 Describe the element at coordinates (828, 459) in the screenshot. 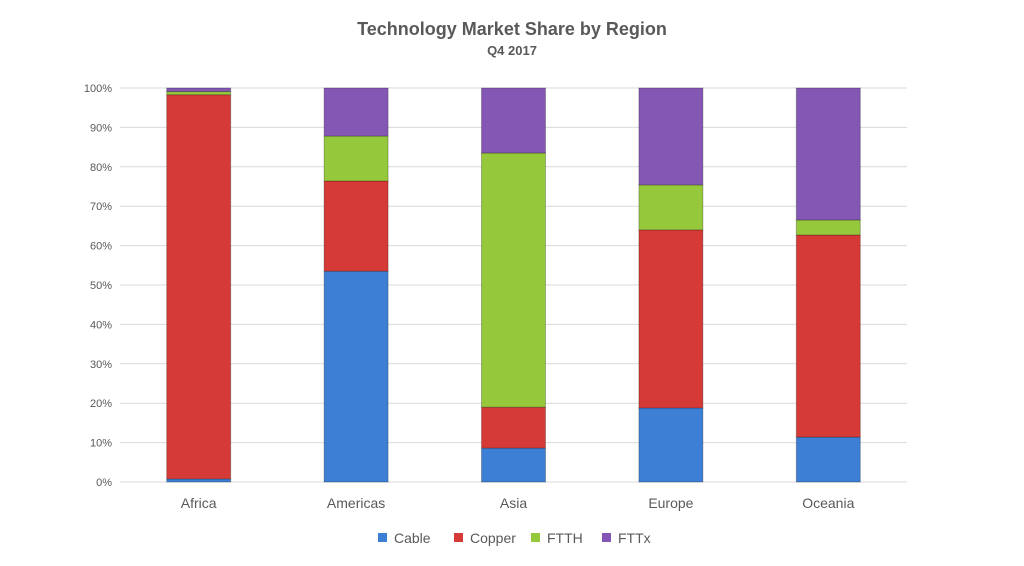

I see `bar-cable-oceania` at that location.